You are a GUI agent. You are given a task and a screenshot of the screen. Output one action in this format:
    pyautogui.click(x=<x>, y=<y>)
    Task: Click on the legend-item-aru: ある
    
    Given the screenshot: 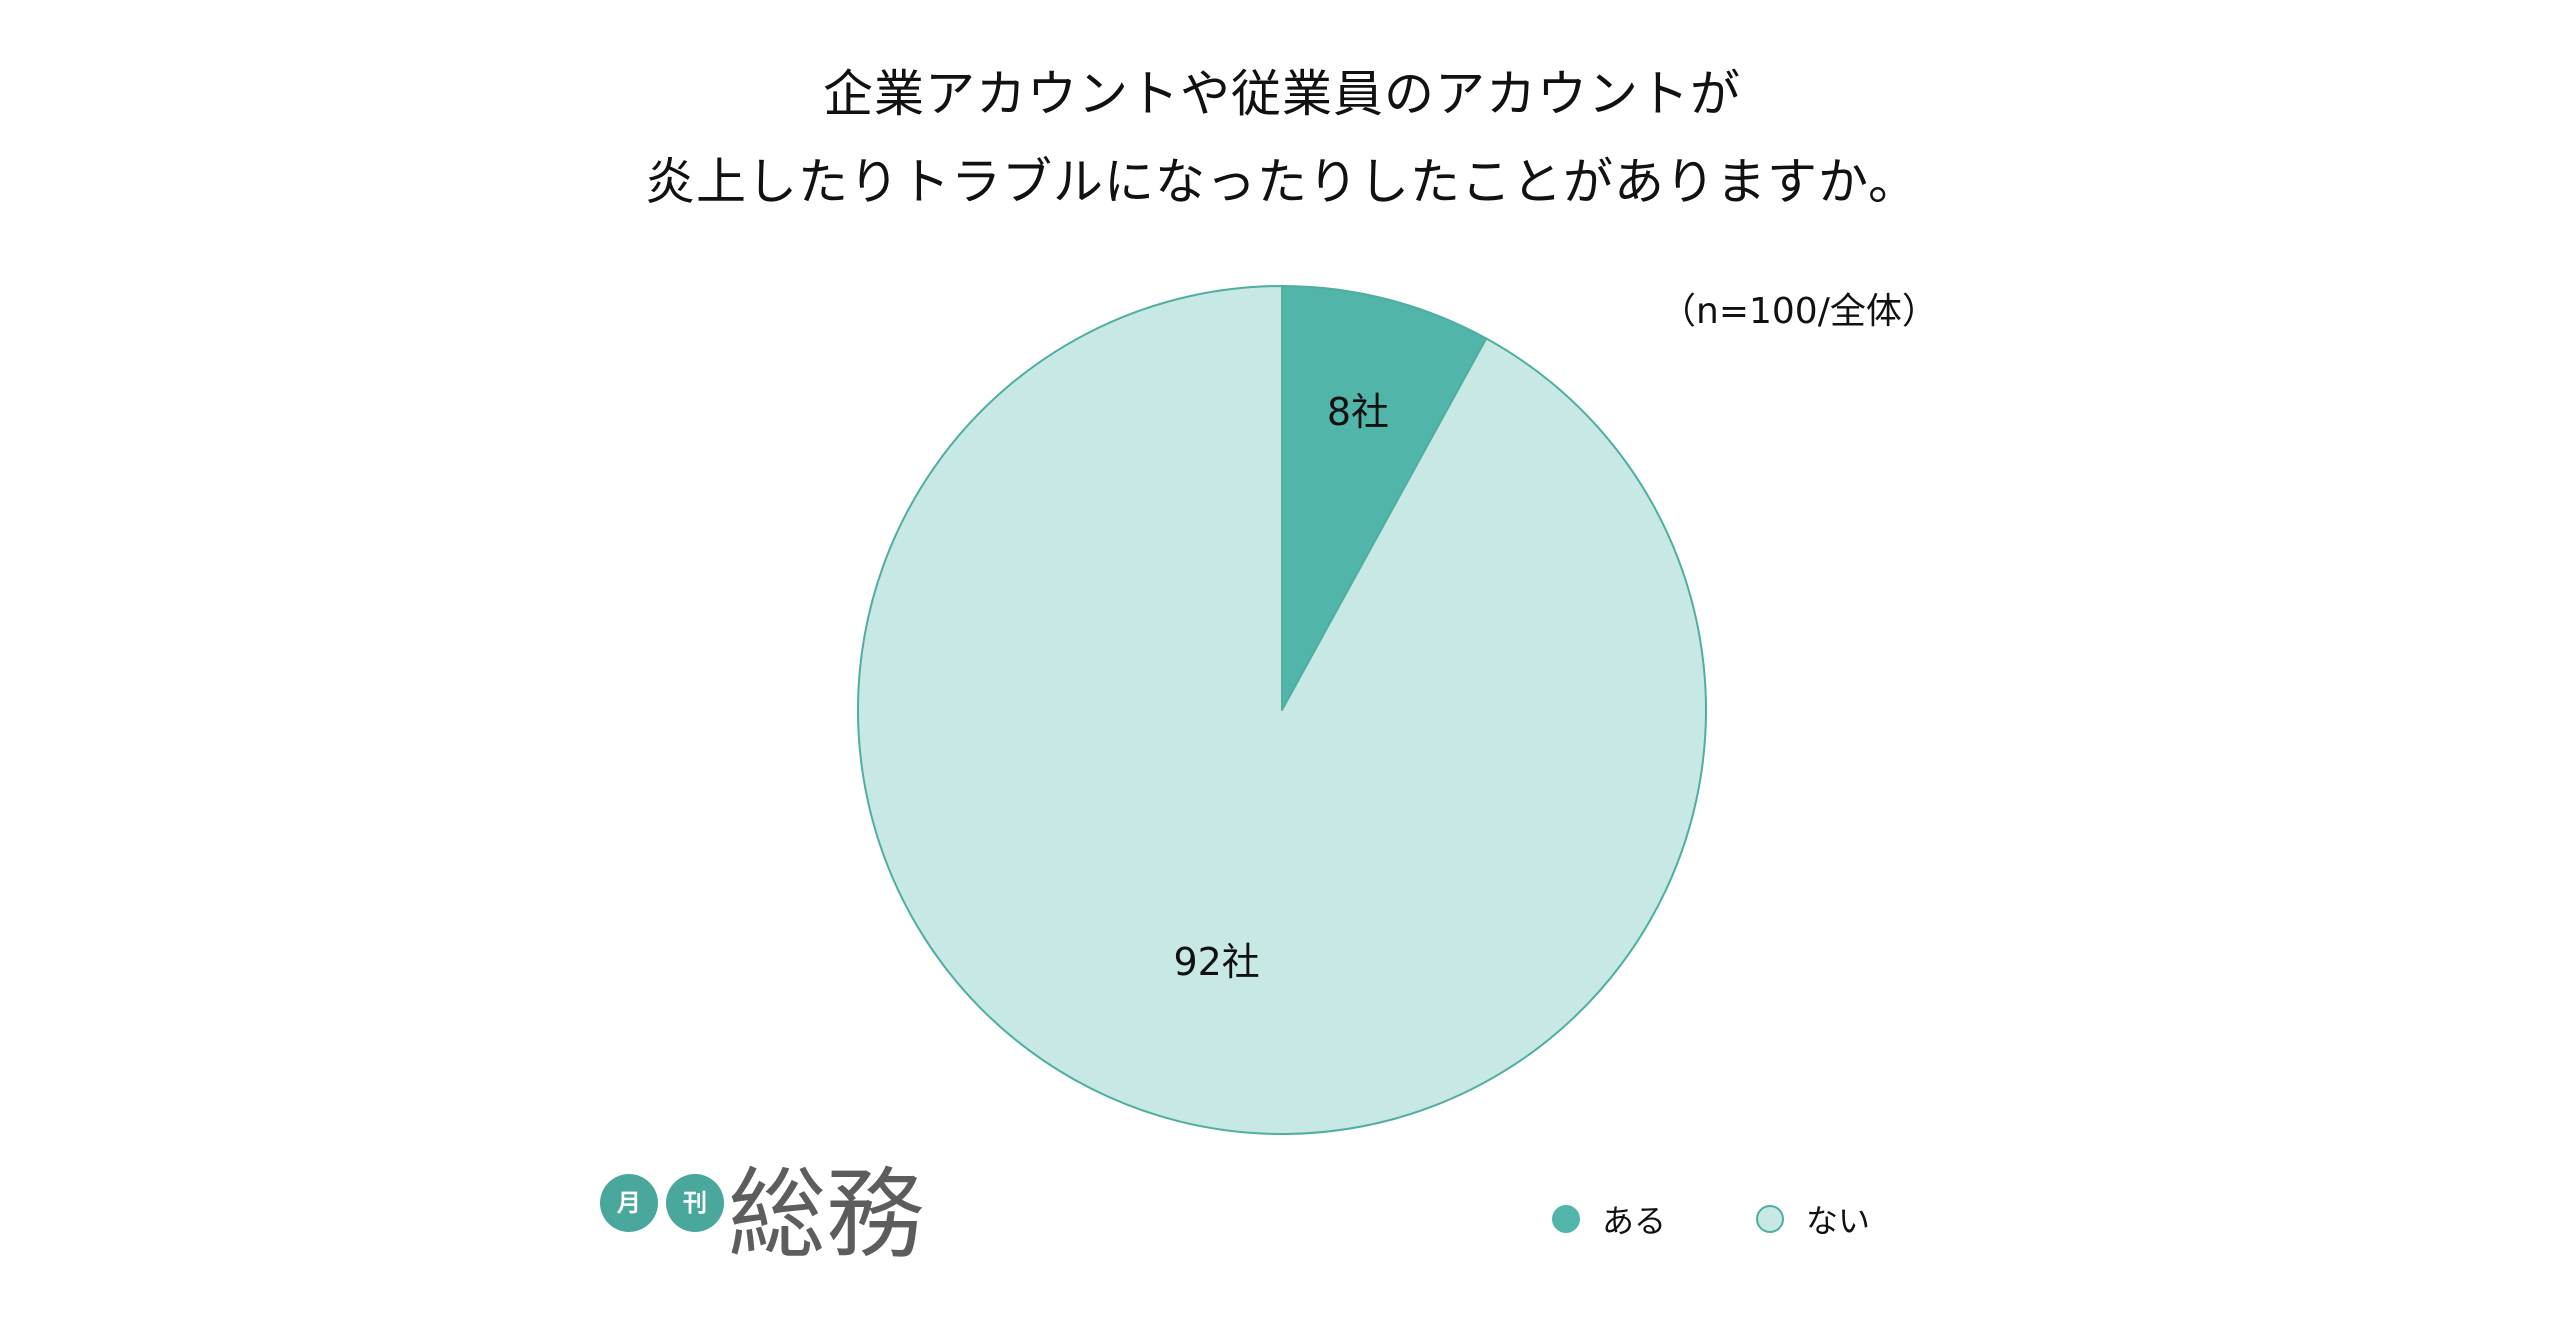 What is the action you would take?
    pyautogui.click(x=1609, y=1219)
    